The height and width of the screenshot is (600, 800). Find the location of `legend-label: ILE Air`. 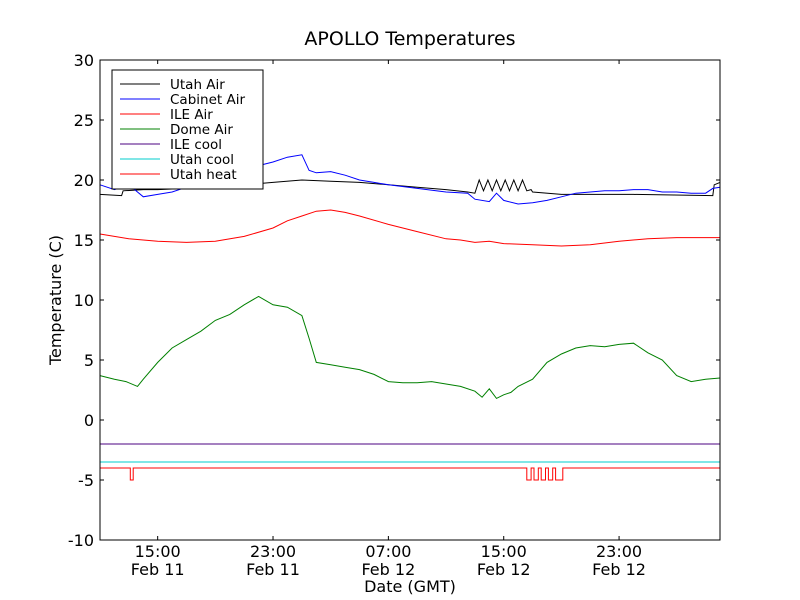

legend-label: ILE Air is located at coordinates (191, 115).